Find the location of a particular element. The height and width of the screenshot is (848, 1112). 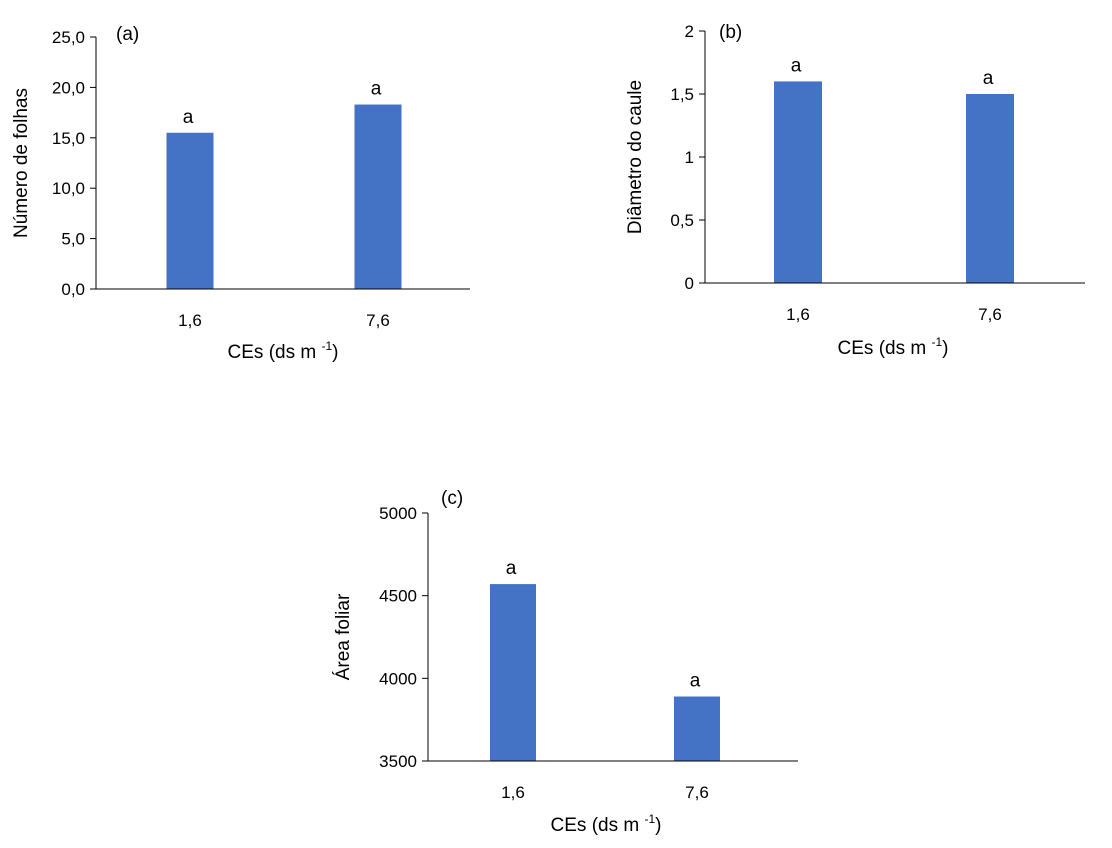

y-axis-title: Área foliar is located at coordinates (343, 636).